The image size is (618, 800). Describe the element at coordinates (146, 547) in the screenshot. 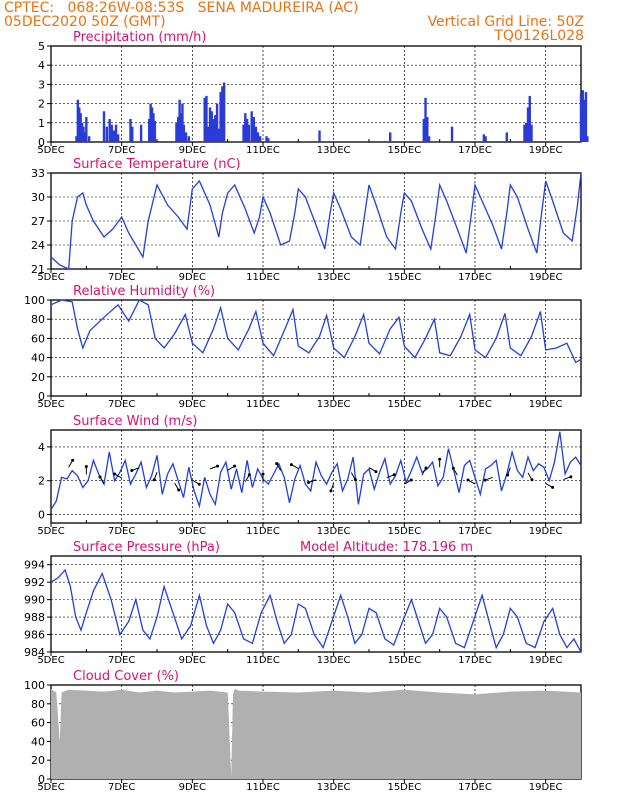

I see `chart-title: Surface Pressure (hPa)` at that location.